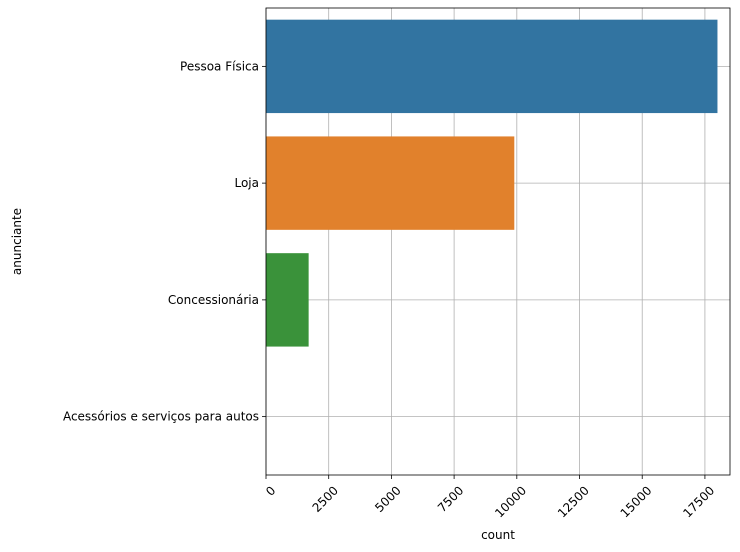  I want to click on x-tick-label: 7500, so click(450, 498).